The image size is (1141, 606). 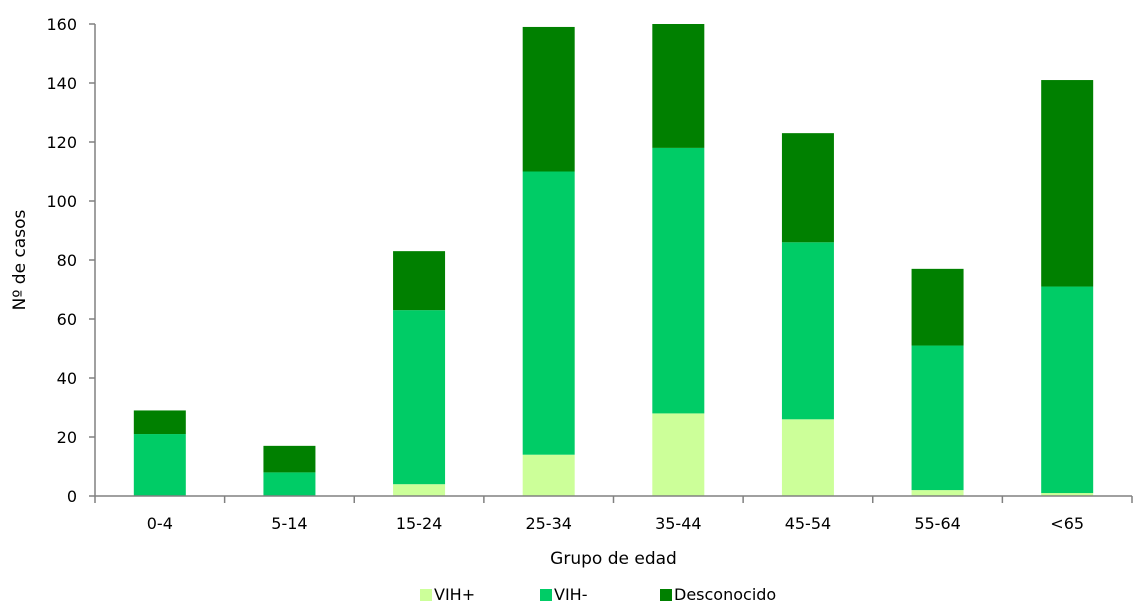 I want to click on x-tick-label: 35-44, so click(x=678, y=523).